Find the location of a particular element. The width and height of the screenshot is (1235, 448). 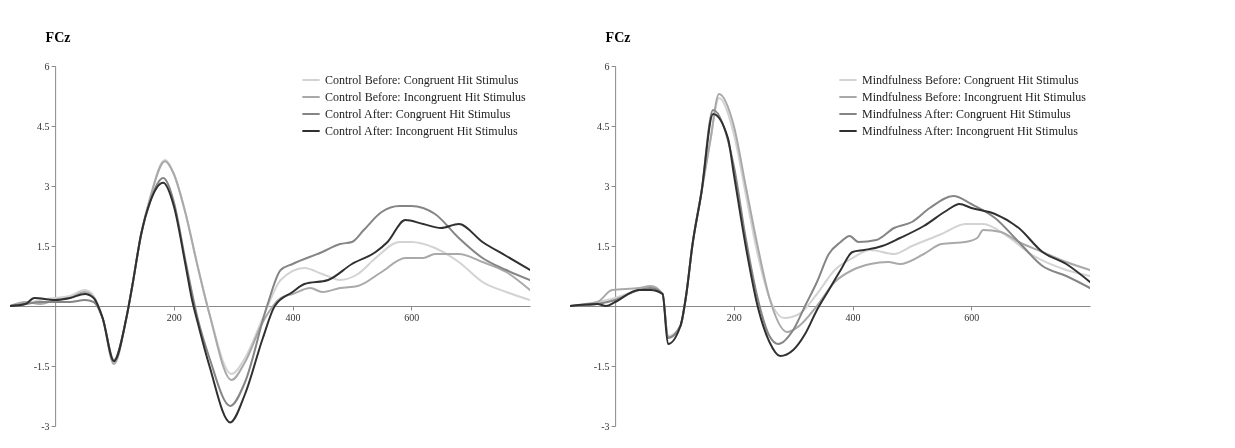

legend-label: Control After: Incongruent Hit Stimulus is located at coordinates (421, 131).